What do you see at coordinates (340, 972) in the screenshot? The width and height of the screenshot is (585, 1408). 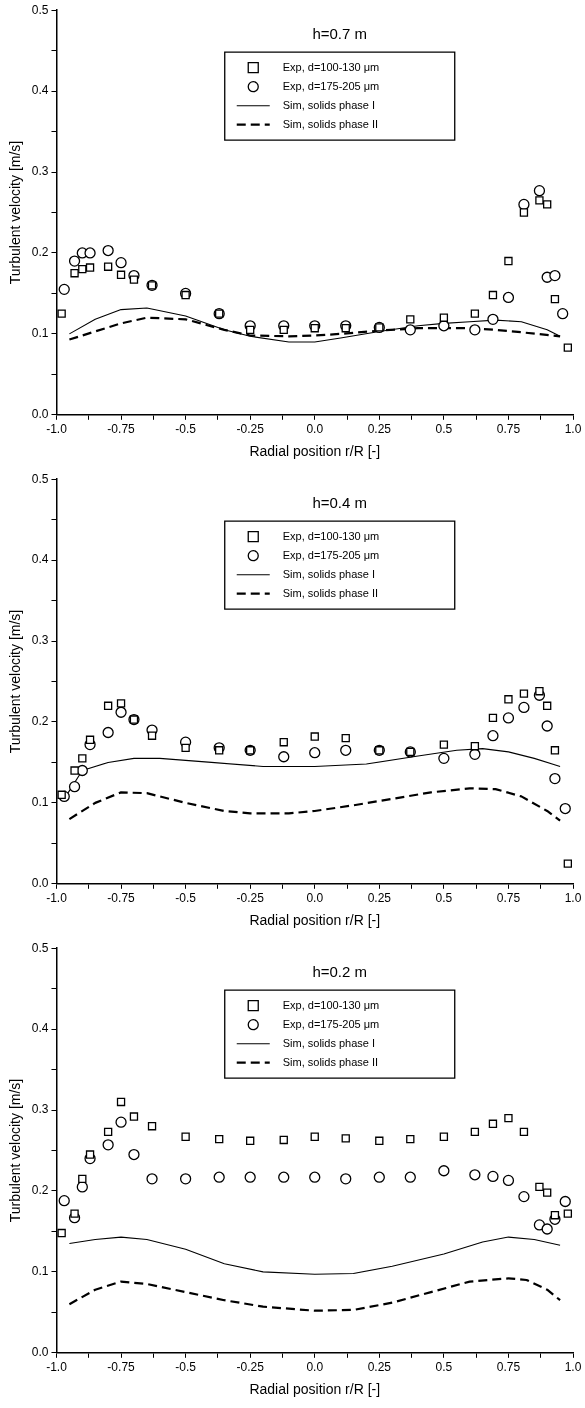 I see `text: h=0.2 m` at bounding box center [340, 972].